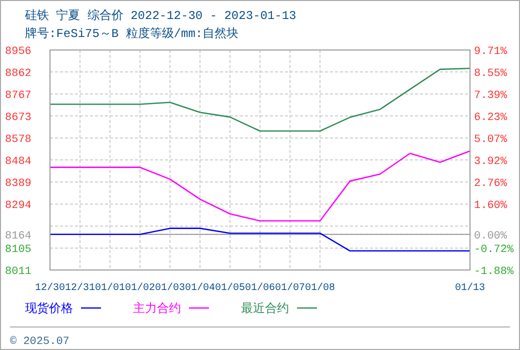 This screenshot has height=350, width=520. I want to click on y-tick-label: 8484, so click(18, 162).